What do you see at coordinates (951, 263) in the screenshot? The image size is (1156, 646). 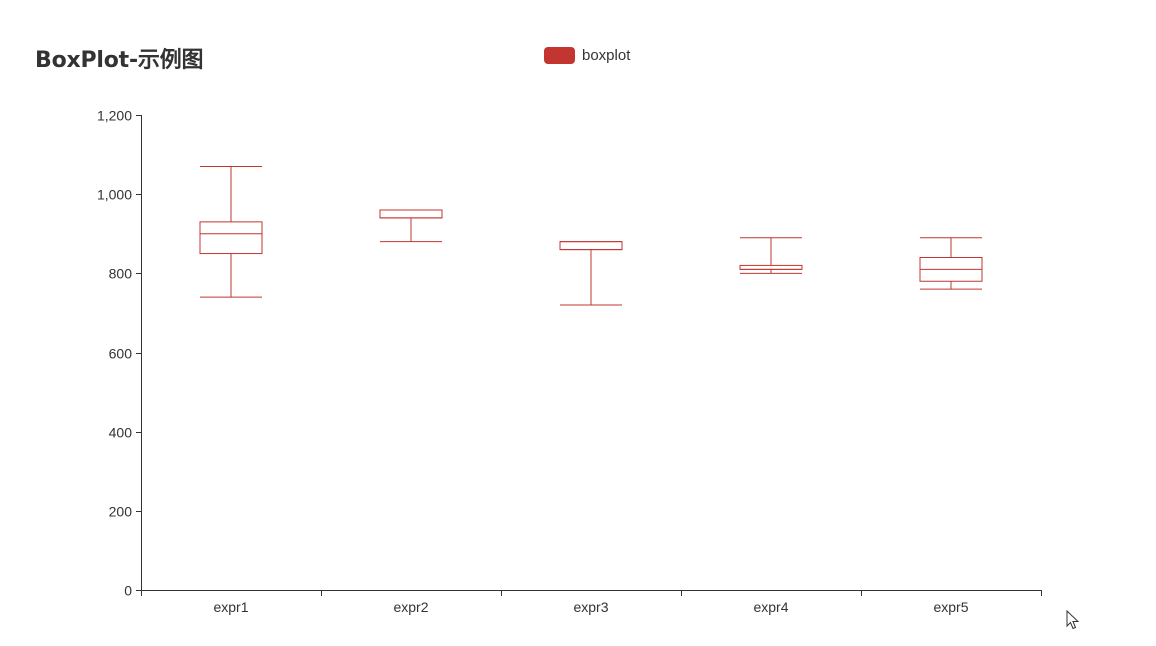 I see `box-expr5` at bounding box center [951, 263].